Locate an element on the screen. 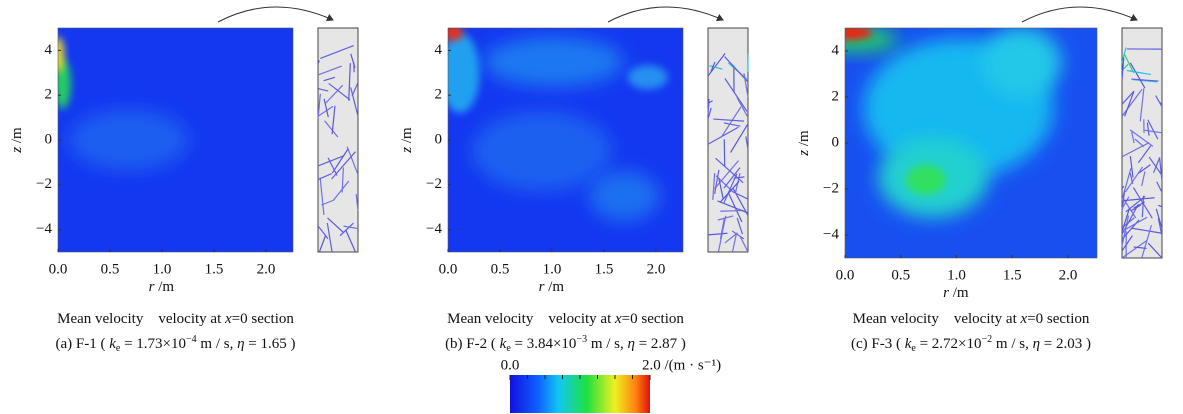  text-part: = 1.65 ) is located at coordinates (270, 344).